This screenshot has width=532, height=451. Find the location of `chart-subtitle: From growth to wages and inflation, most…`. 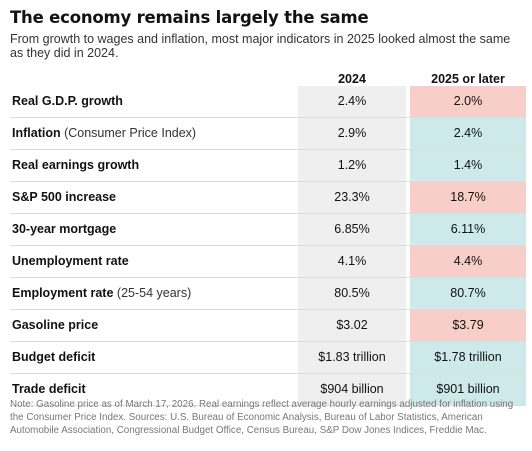

chart-subtitle: From growth to wages and inflation, most… is located at coordinates (260, 46).